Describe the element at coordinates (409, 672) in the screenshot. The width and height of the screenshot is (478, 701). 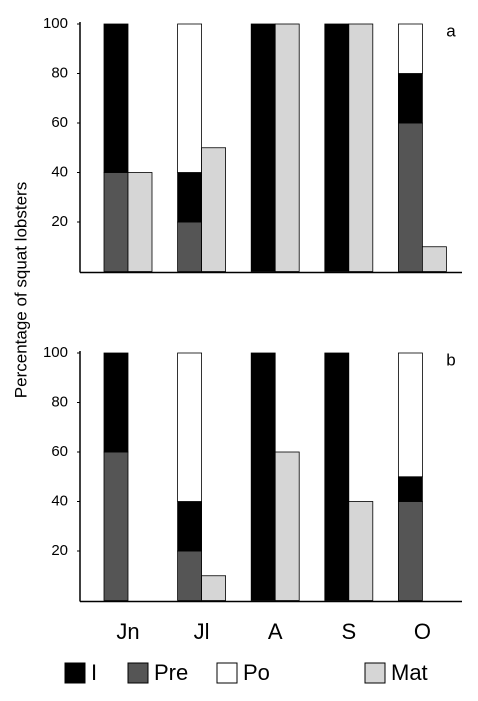
I see `legend-label: Mat` at that location.